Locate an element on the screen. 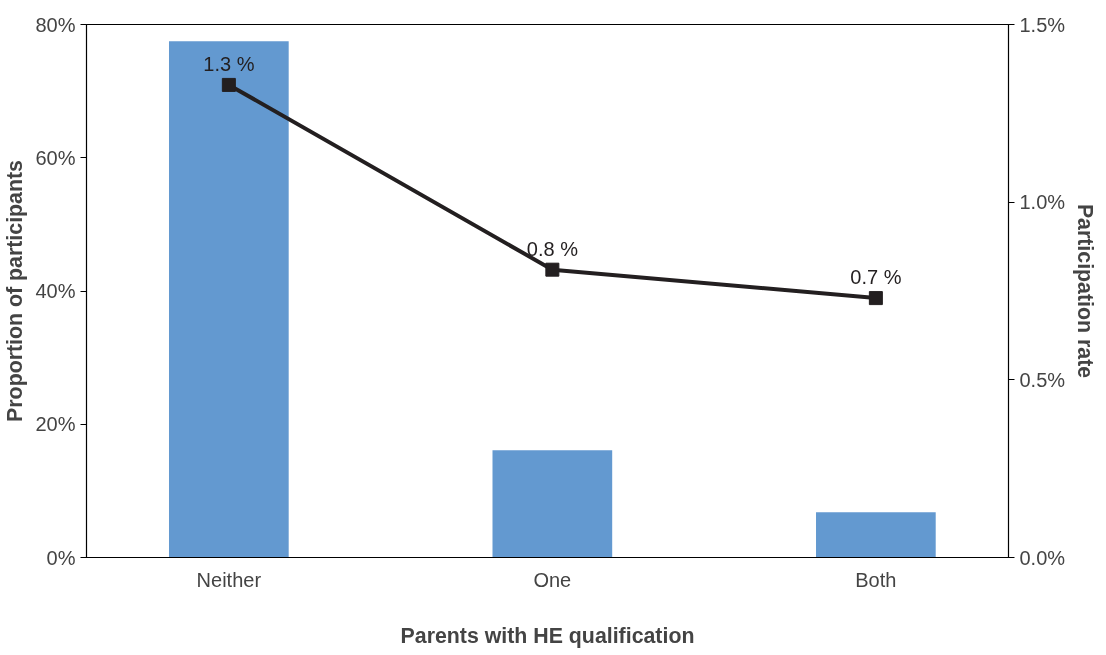  y2-tick-label: 0.0% is located at coordinates (1042, 557).